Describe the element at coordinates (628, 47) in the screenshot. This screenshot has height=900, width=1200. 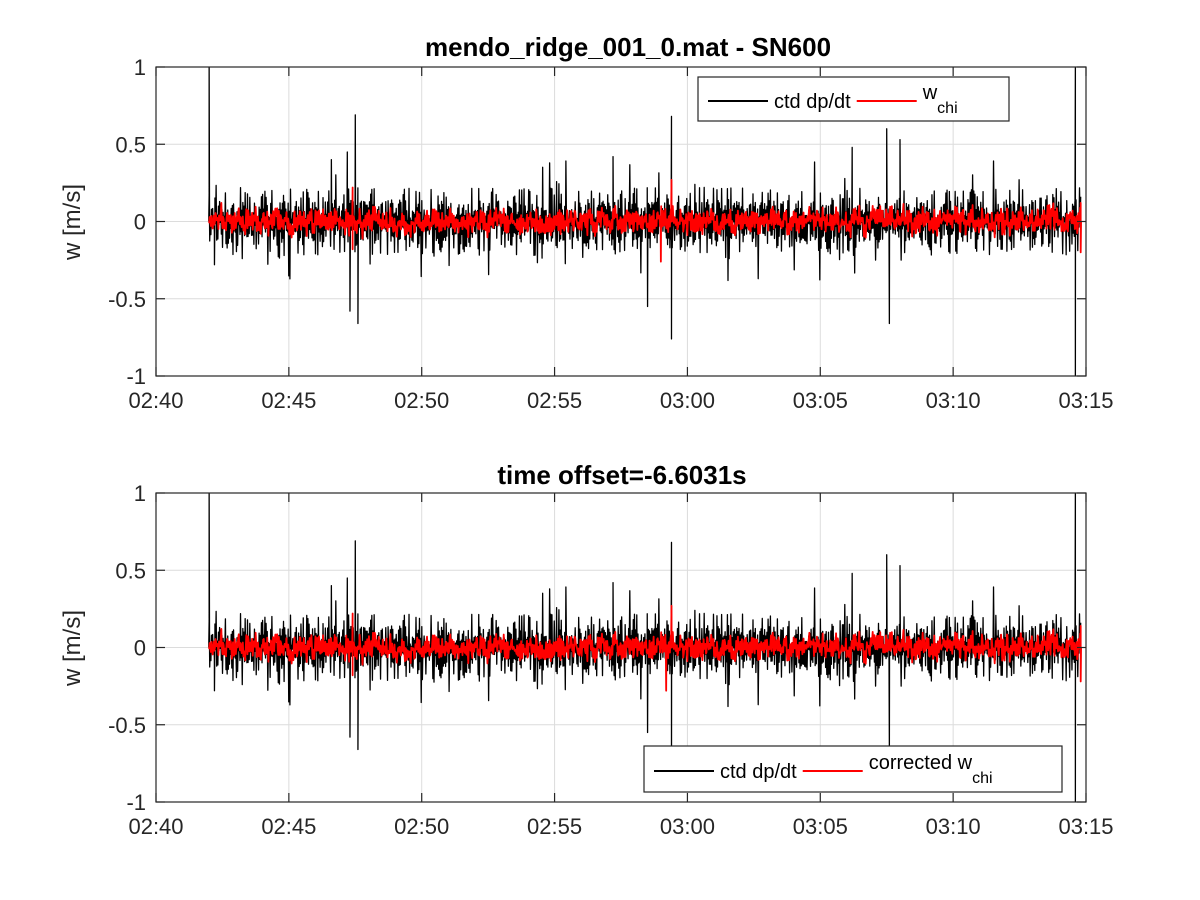
I see `top-panel-title: mendo_ridge_001_0.mat - SN600` at that location.